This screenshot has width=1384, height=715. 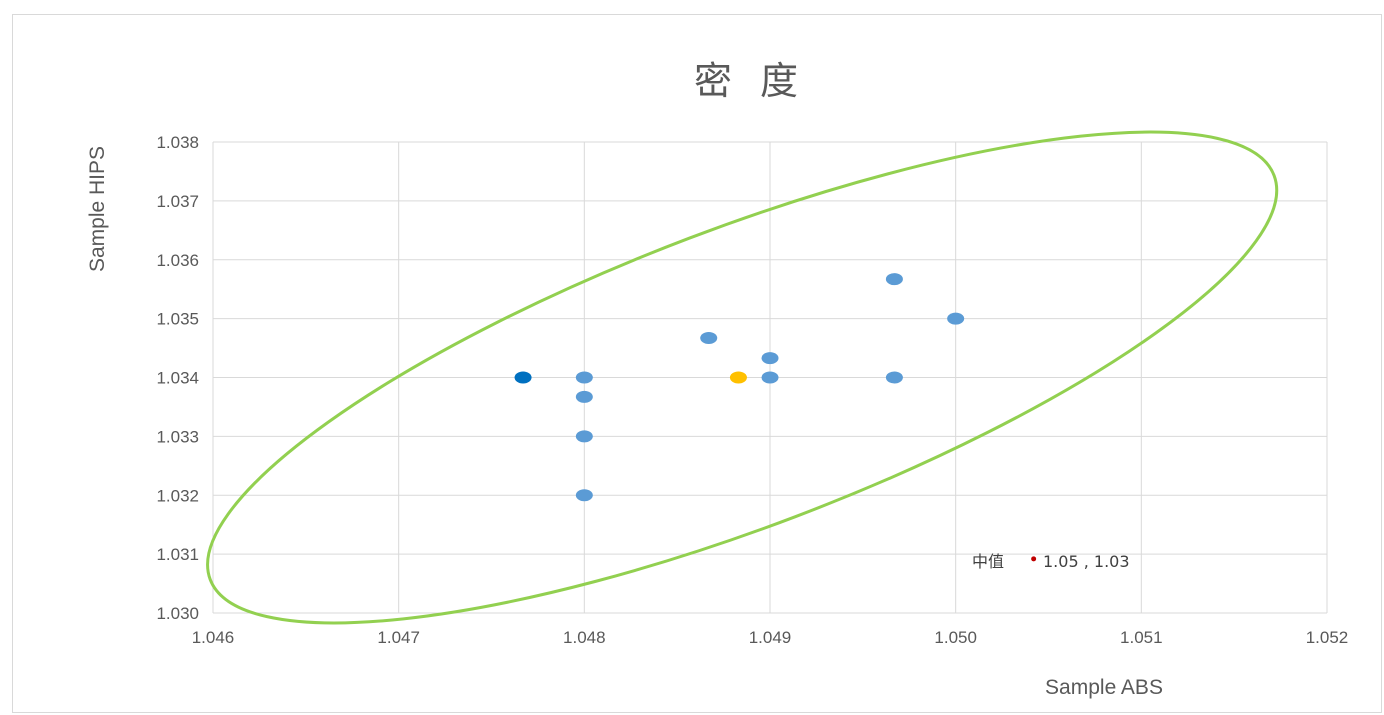 What do you see at coordinates (177, 319) in the screenshot?
I see `y-tick-label: 1.035` at bounding box center [177, 319].